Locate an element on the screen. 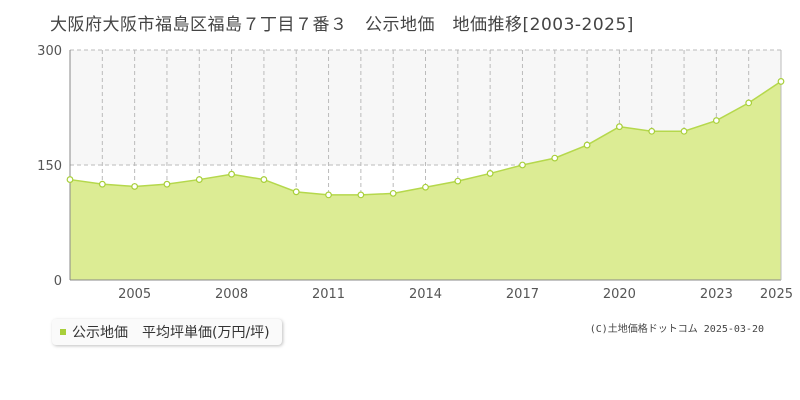 Image resolution: width=800 pixels, height=400 pixels. legend-marker-icon is located at coordinates (63, 332).